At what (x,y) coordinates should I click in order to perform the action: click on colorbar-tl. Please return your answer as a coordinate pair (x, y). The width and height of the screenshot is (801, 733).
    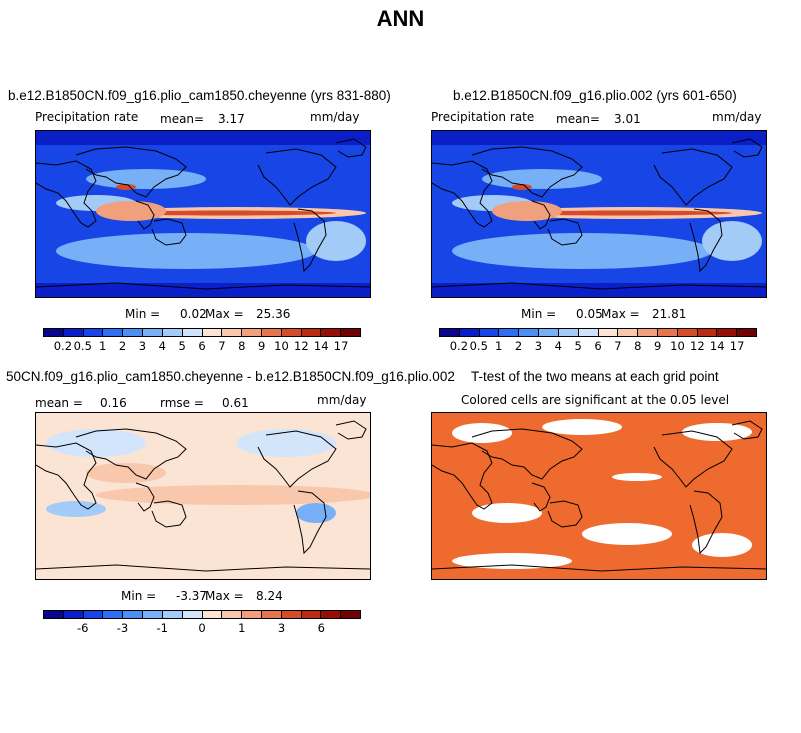
    Looking at the image, I should click on (202, 332).